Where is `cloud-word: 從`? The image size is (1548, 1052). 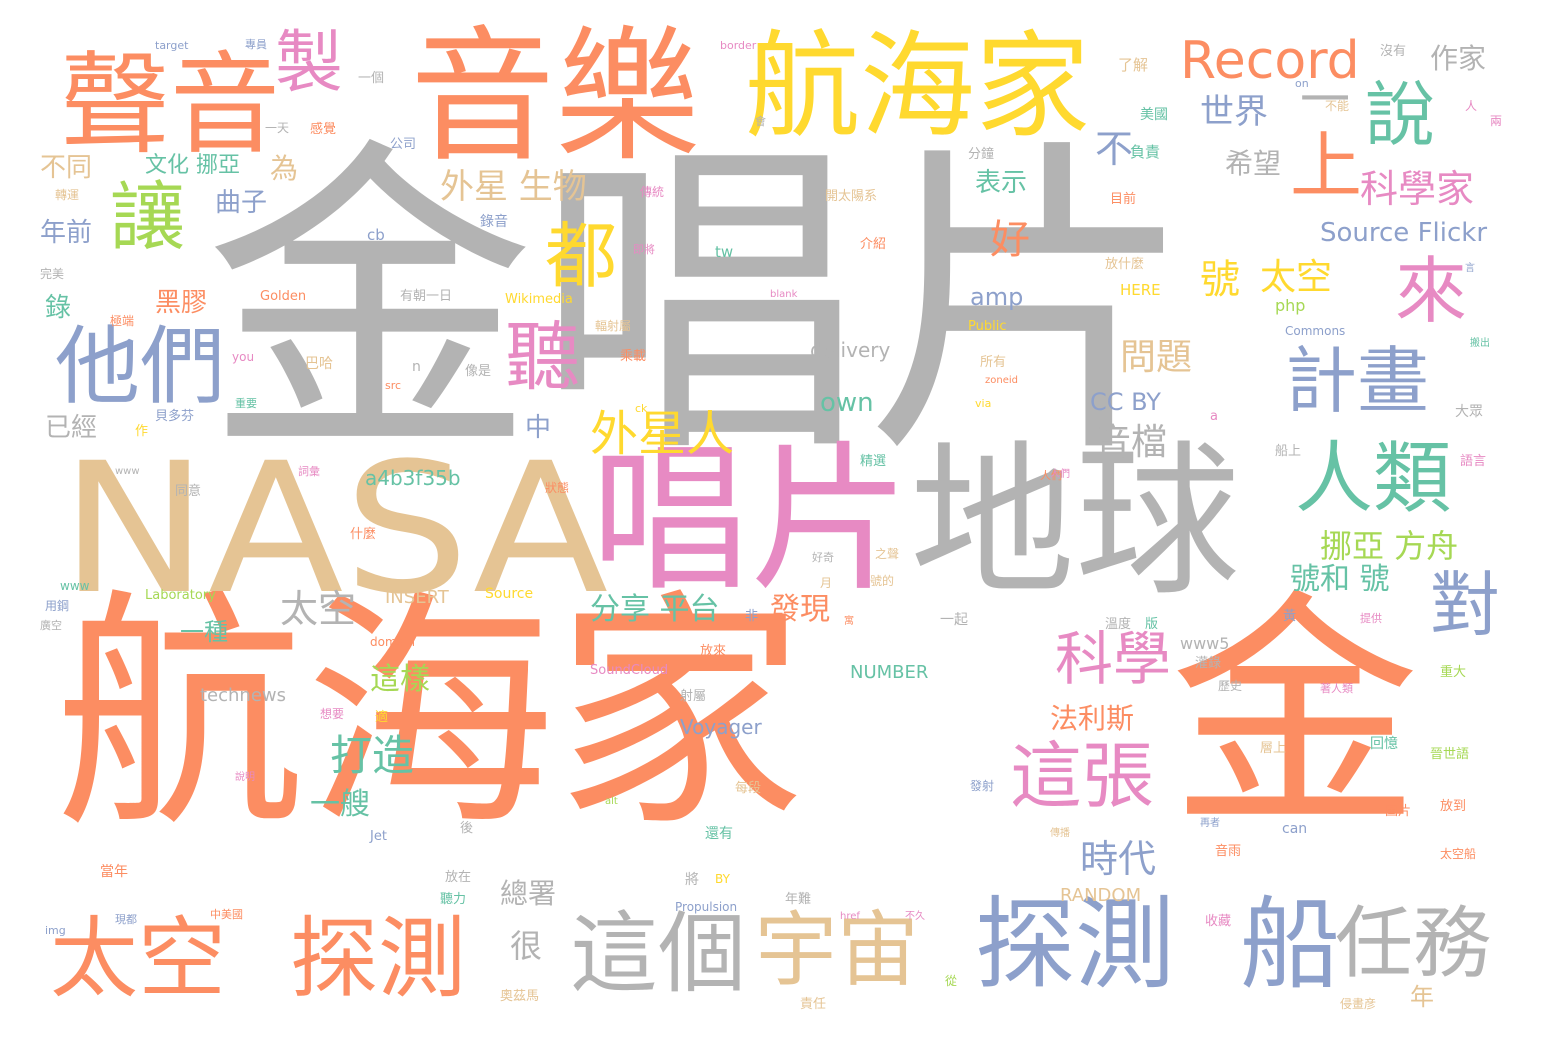 cloud-word: 從 is located at coordinates (951, 981).